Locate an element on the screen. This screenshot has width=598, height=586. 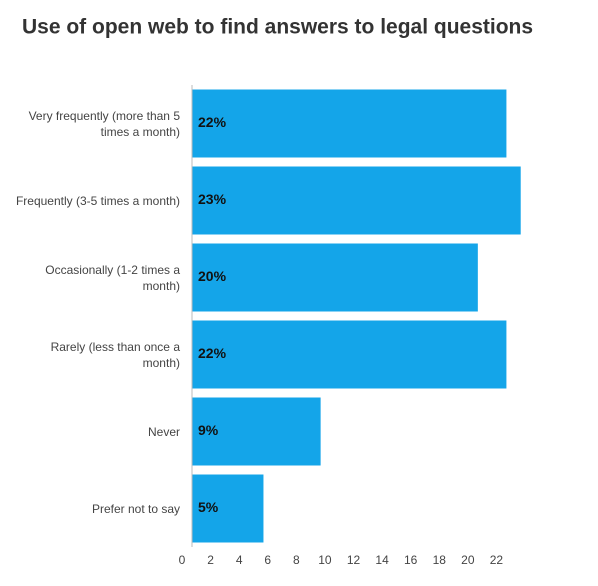
x-tick-label: 0 is located at coordinates (182, 560).